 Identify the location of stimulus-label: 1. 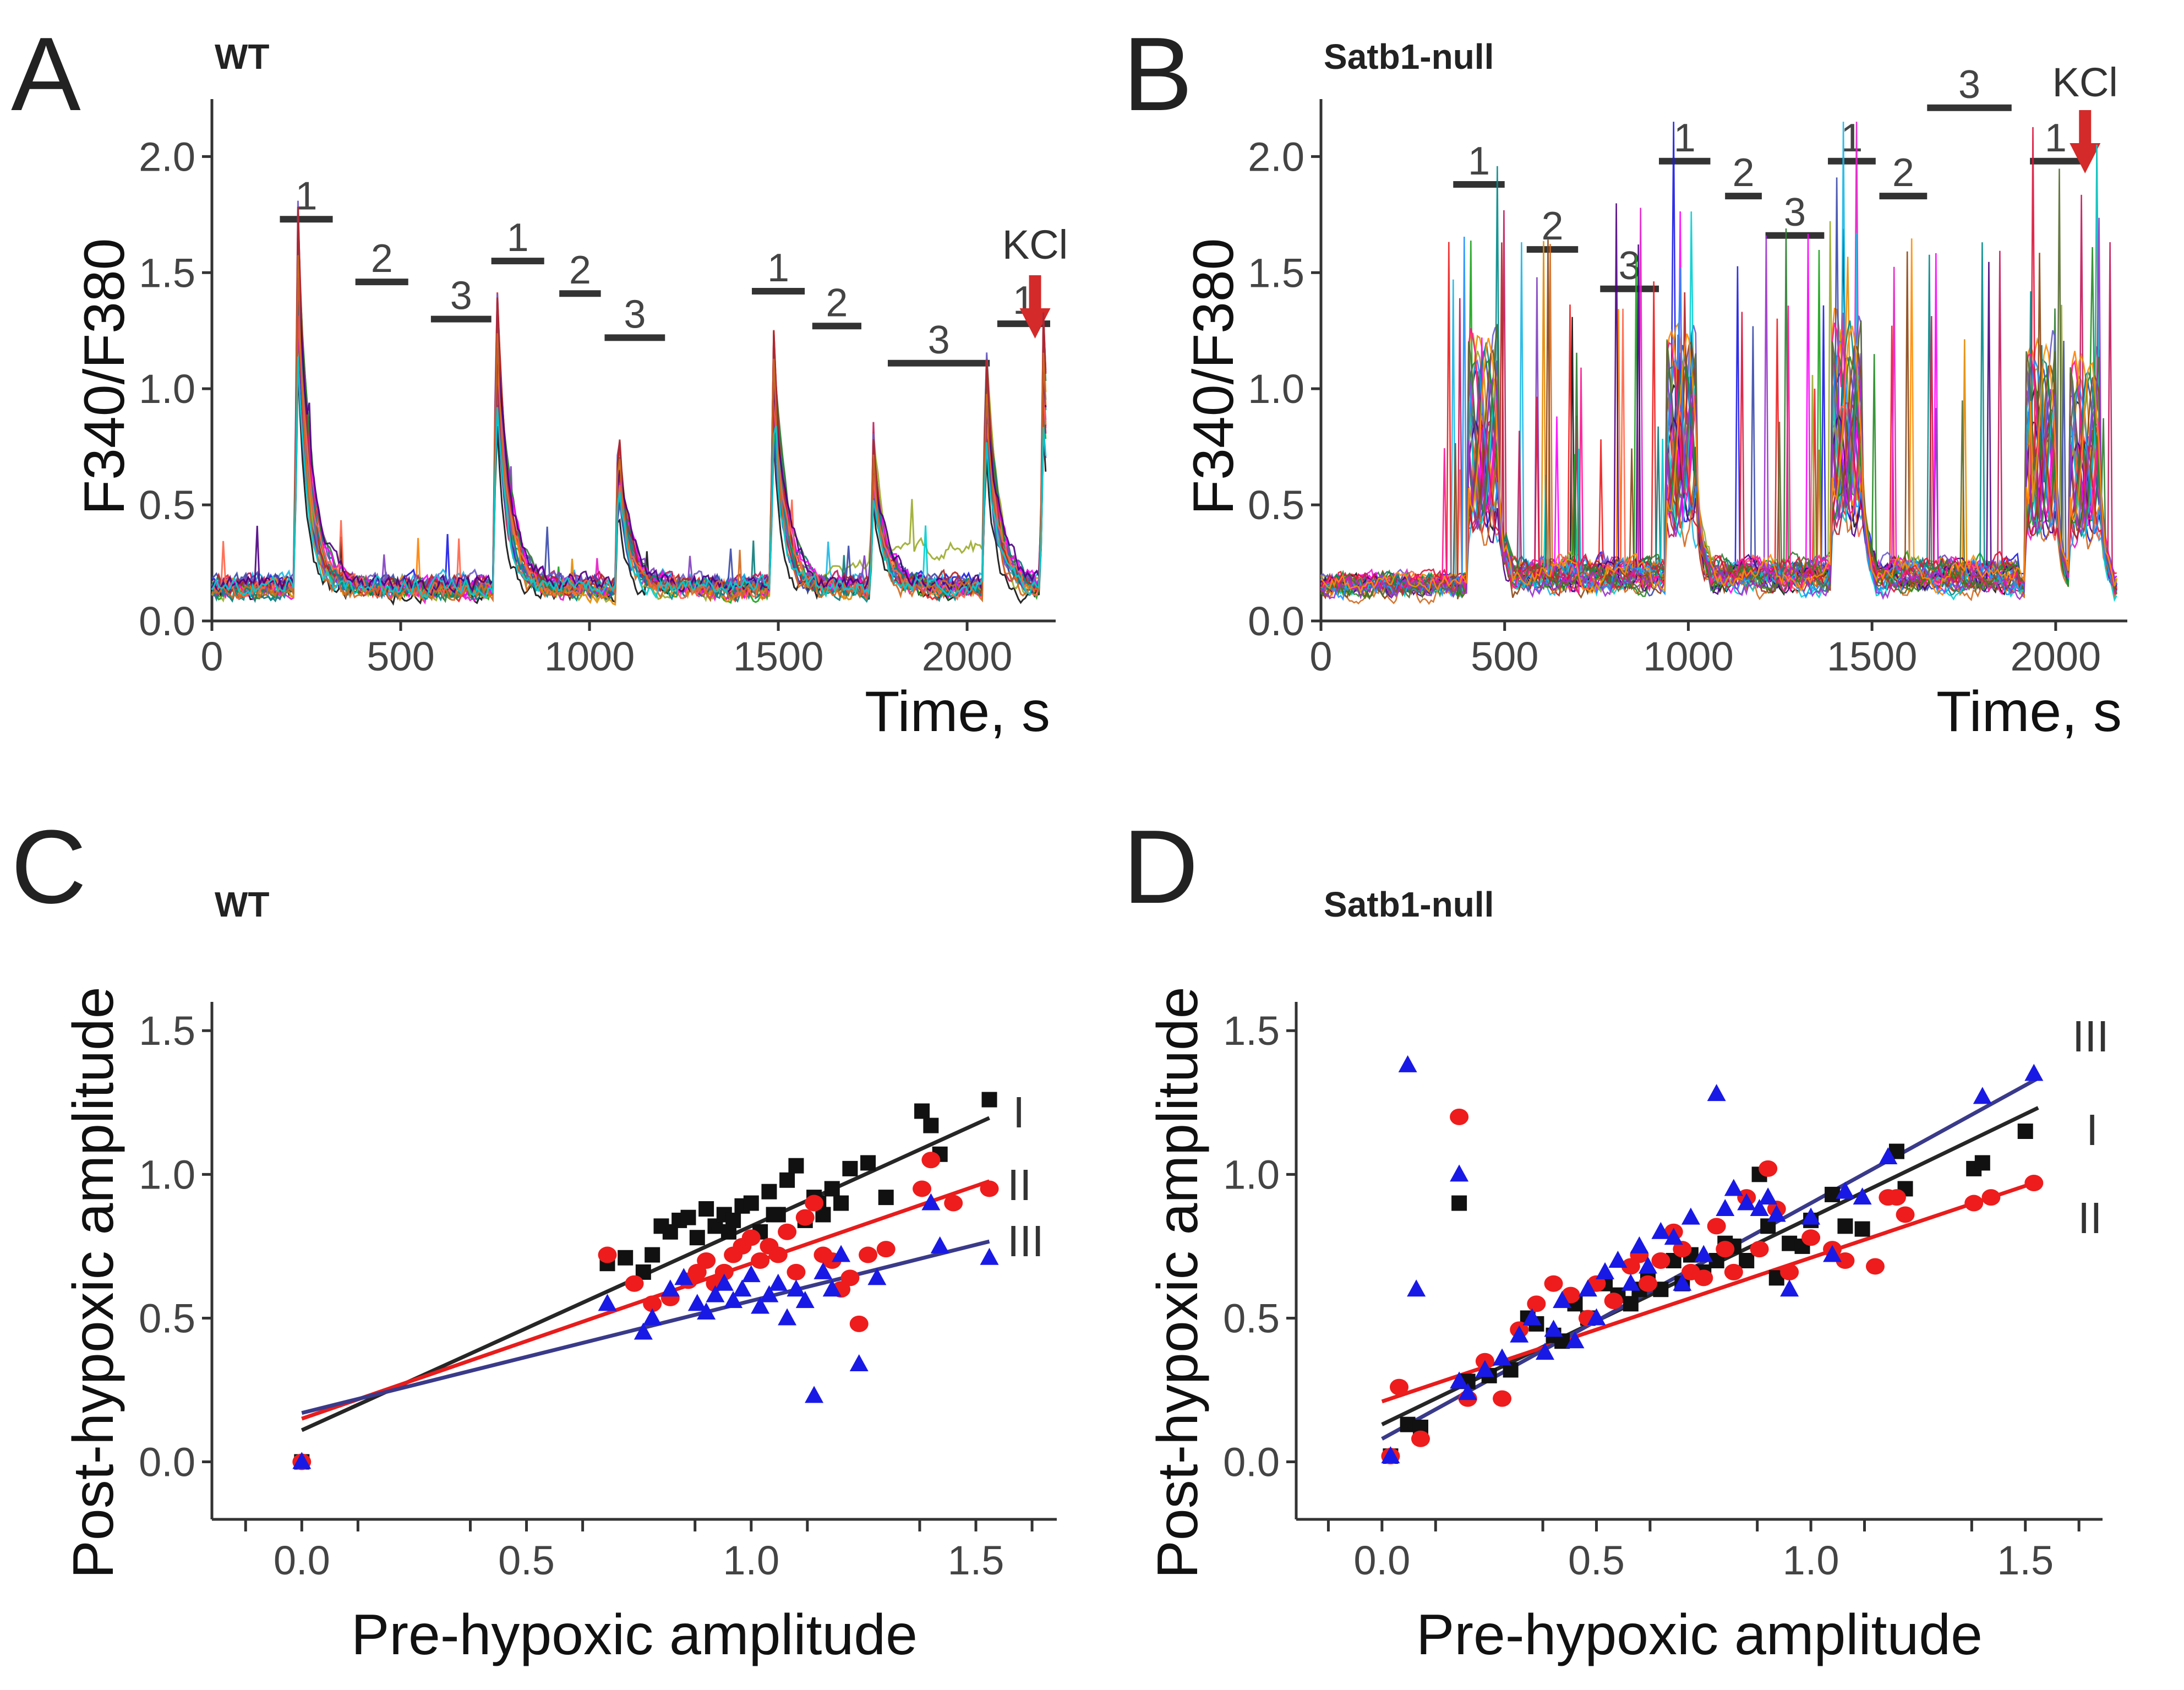
(518, 238).